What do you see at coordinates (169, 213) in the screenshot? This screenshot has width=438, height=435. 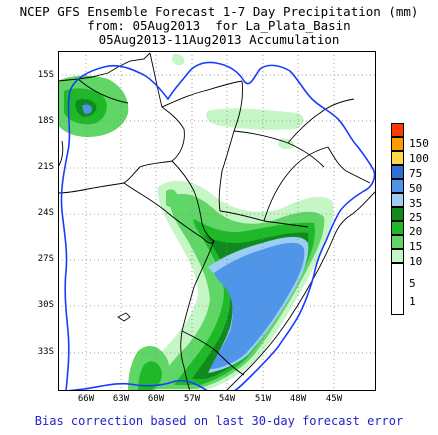 I see `border-paraguay-argentina` at bounding box center [169, 213].